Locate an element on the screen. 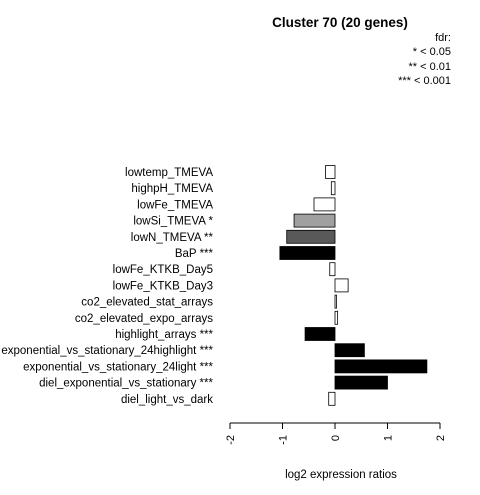 The width and height of the screenshot is (480, 495). x-tick-label-4: 1 is located at coordinates (389, 438).